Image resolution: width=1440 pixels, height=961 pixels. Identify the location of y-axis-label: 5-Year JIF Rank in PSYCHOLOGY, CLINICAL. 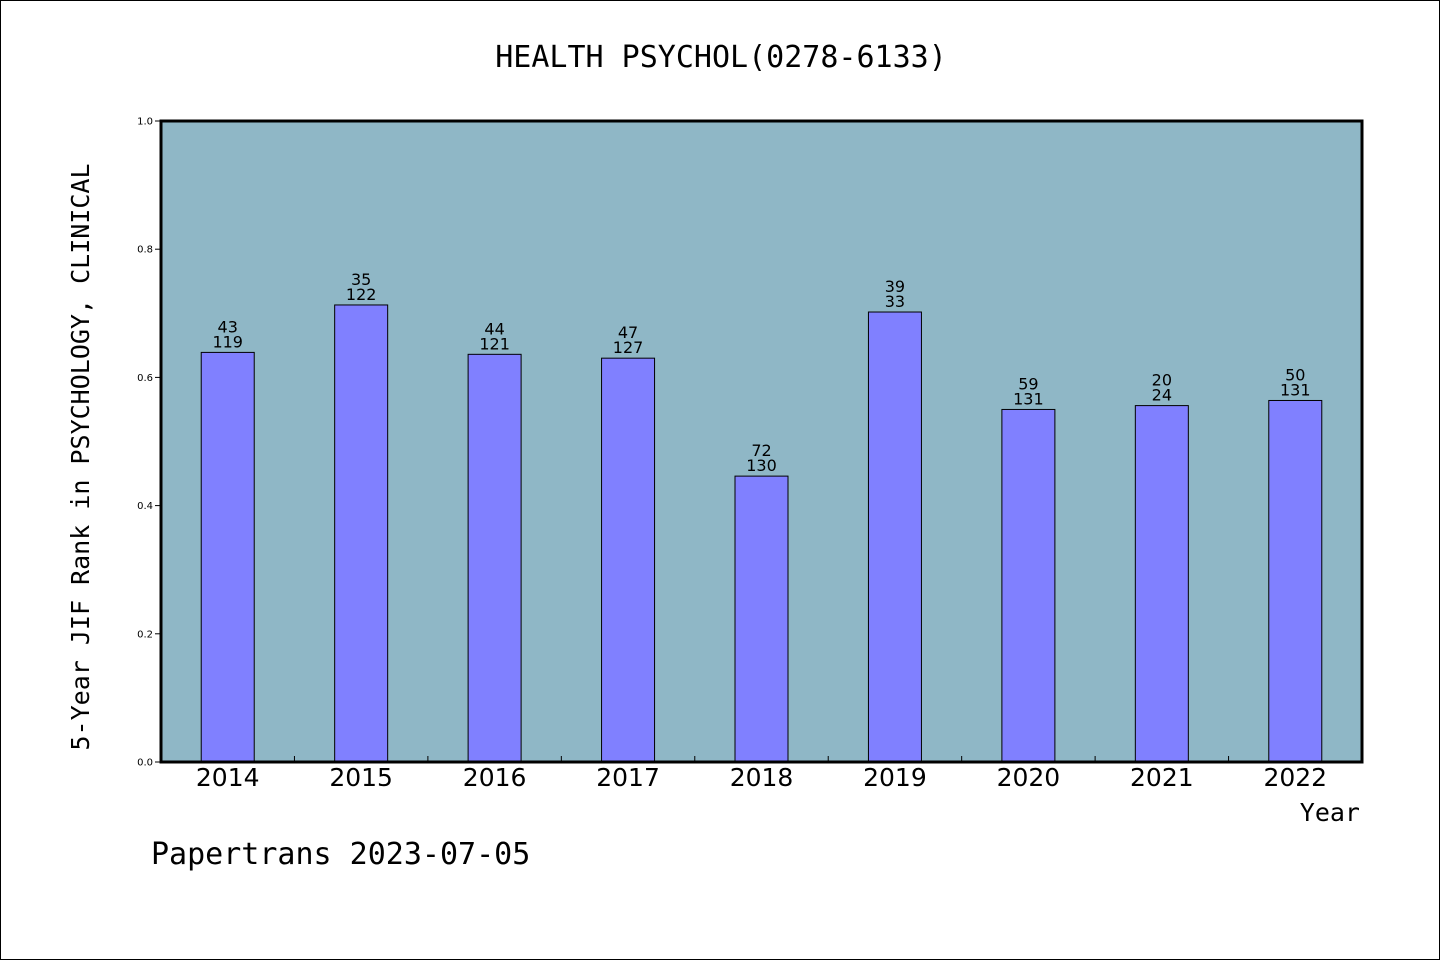
(80, 457).